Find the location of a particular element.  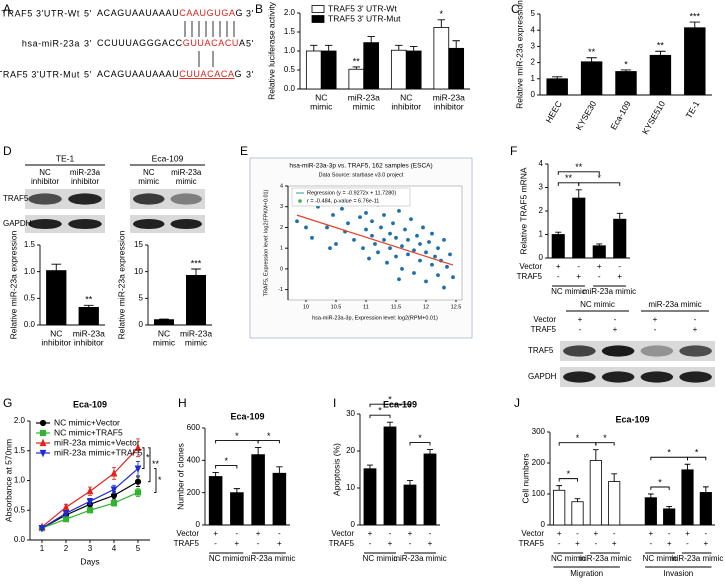

group-label: NC mimic is located at coordinates (226, 558).